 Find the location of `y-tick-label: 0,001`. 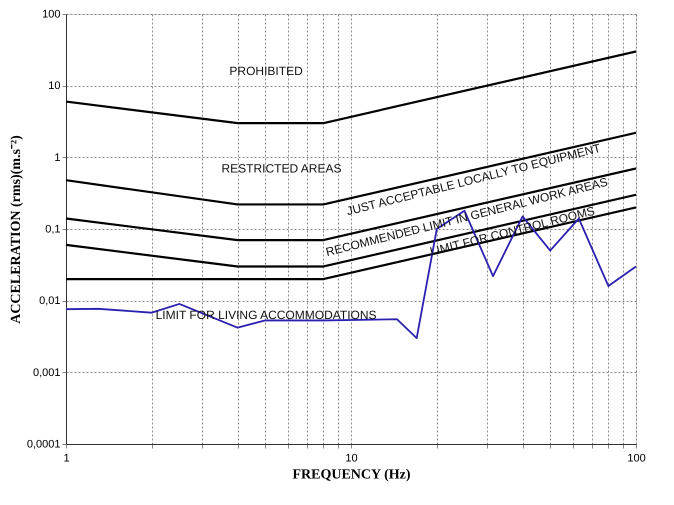

y-tick-label: 0,001 is located at coordinates (46, 372).